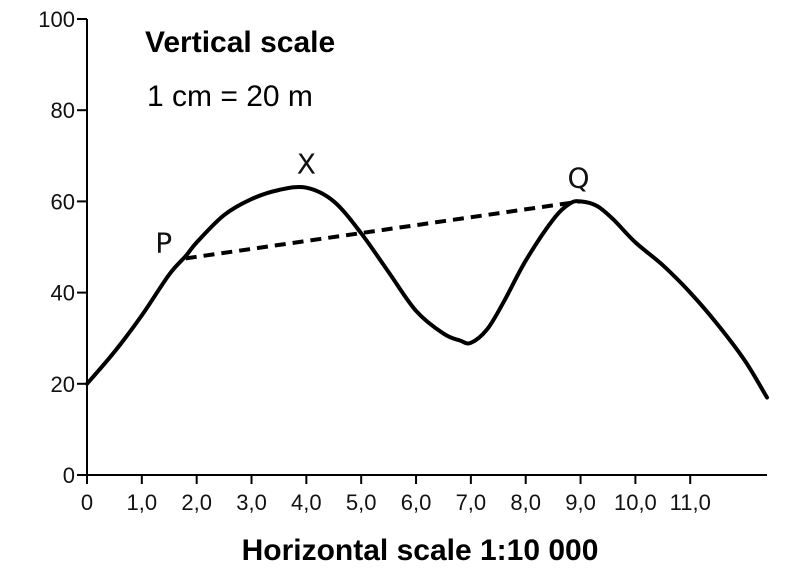 The height and width of the screenshot is (573, 790). What do you see at coordinates (420, 550) in the screenshot?
I see `horizontal-scale-label: Horizontal scale 1:10 000` at bounding box center [420, 550].